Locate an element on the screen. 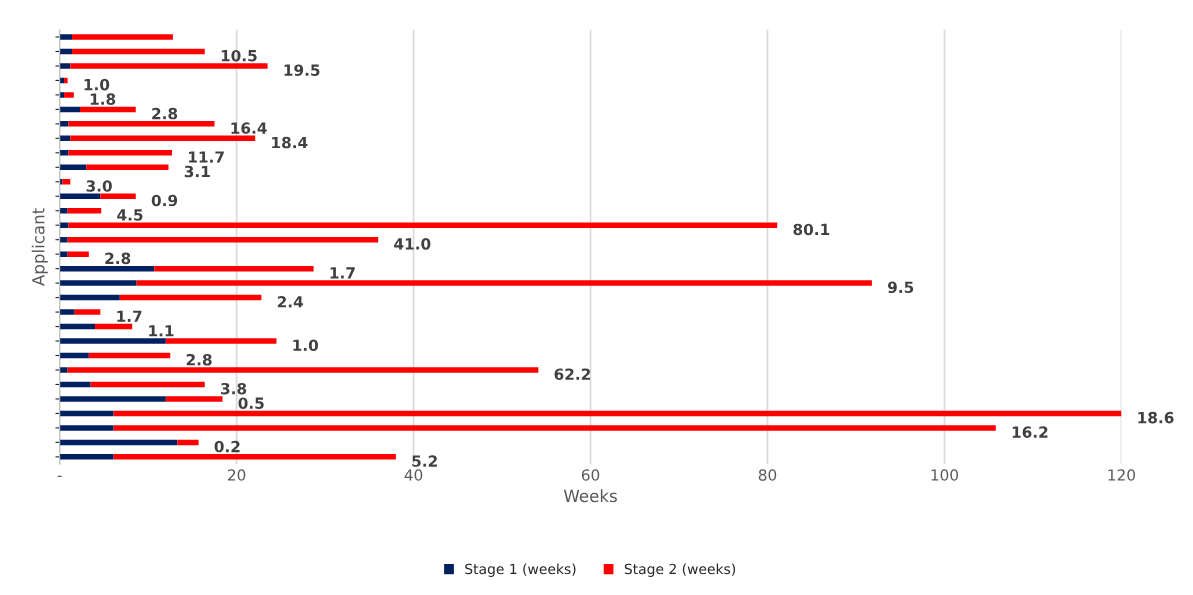 This screenshot has width=1193, height=595. annotation: 1.1 is located at coordinates (161, 331).